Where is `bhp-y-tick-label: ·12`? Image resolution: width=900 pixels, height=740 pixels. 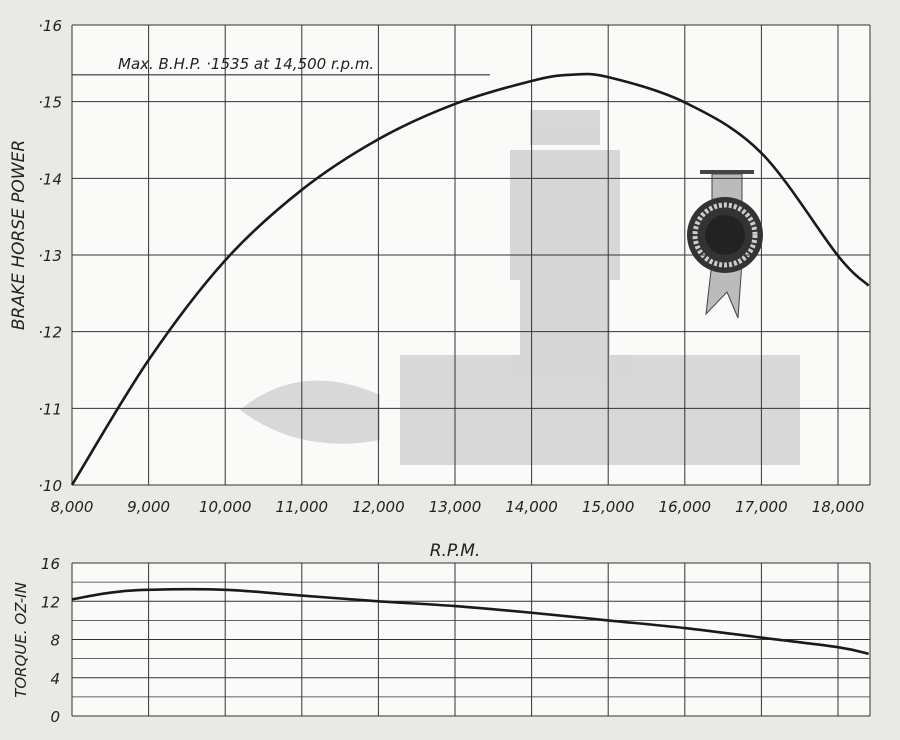
bhp-y-tick-label: ·12 is located at coordinates (50, 333).